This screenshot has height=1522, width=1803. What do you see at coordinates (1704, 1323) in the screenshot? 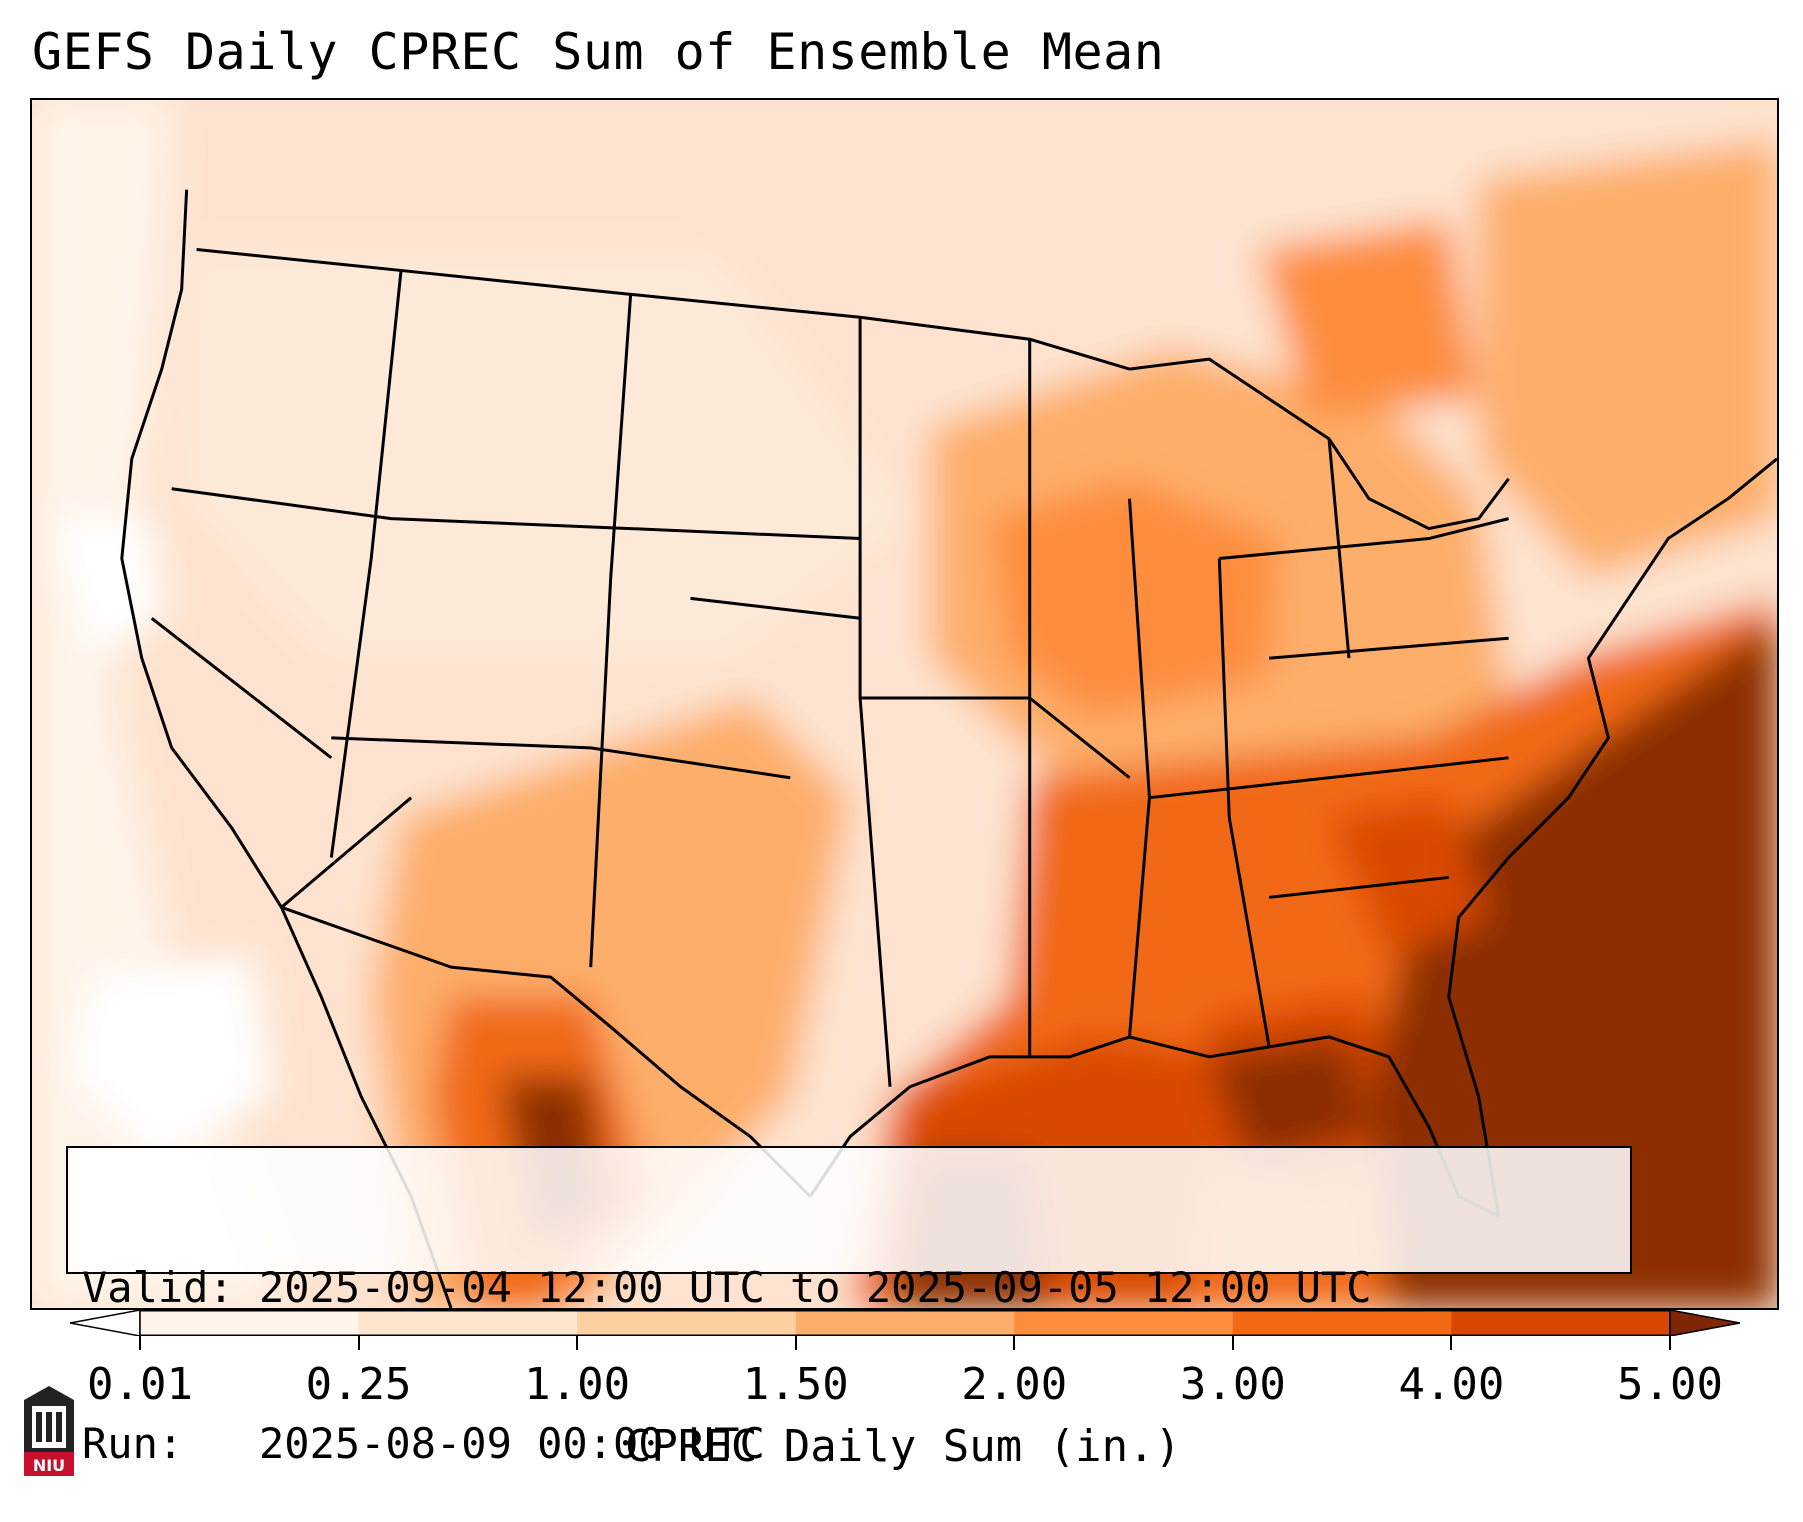
I see `colorbar-over-extension` at bounding box center [1704, 1323].